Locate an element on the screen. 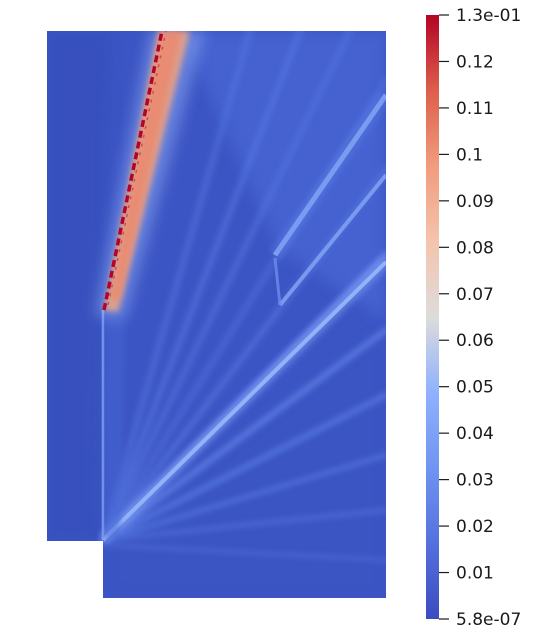 The image size is (547, 630). band-red-streak is located at coordinates (133, 171).